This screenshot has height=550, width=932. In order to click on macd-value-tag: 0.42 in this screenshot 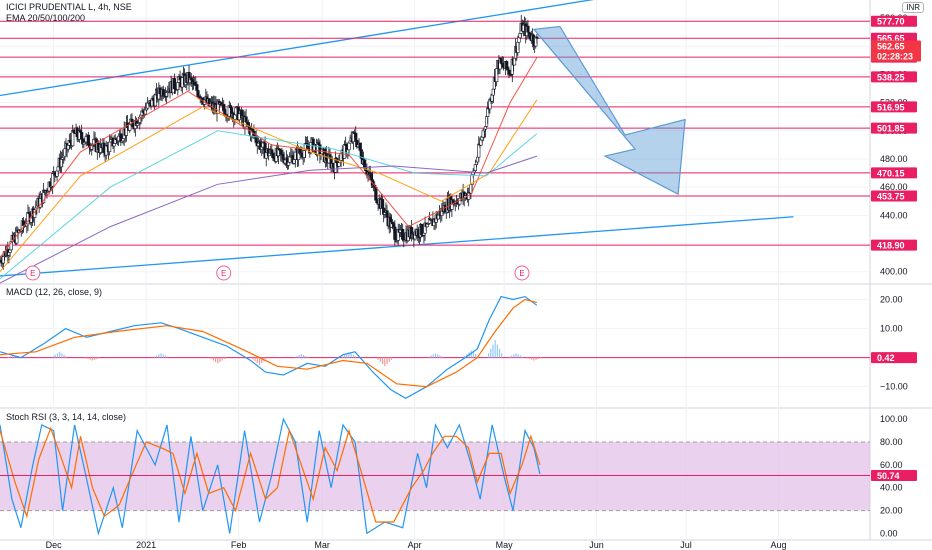, I will do `click(894, 358)`.